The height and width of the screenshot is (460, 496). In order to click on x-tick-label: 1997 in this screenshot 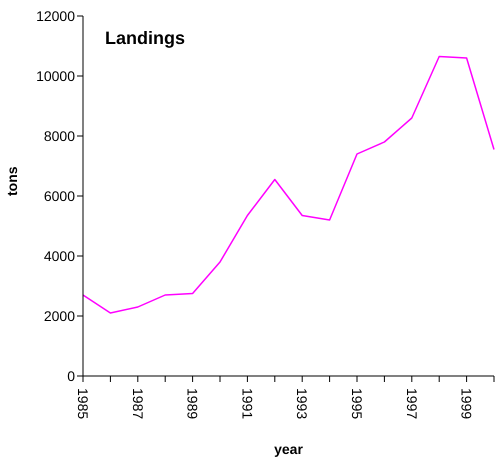, I will do `click(412, 404)`.